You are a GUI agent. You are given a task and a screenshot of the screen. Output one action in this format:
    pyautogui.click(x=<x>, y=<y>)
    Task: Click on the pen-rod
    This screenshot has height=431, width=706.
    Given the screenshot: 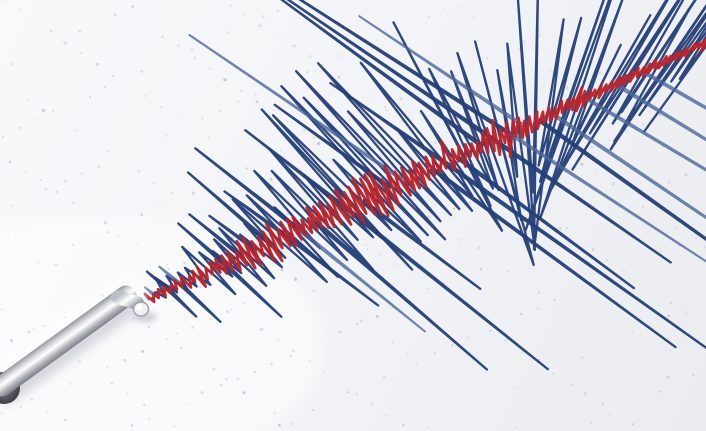 What is the action you would take?
    pyautogui.click(x=68, y=341)
    